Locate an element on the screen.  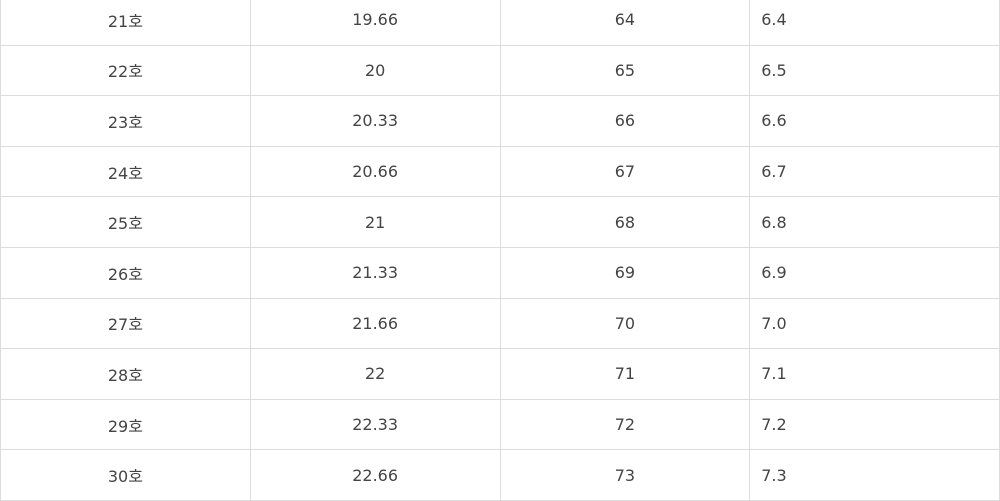
table-cell: 23호 is located at coordinates (125, 121).